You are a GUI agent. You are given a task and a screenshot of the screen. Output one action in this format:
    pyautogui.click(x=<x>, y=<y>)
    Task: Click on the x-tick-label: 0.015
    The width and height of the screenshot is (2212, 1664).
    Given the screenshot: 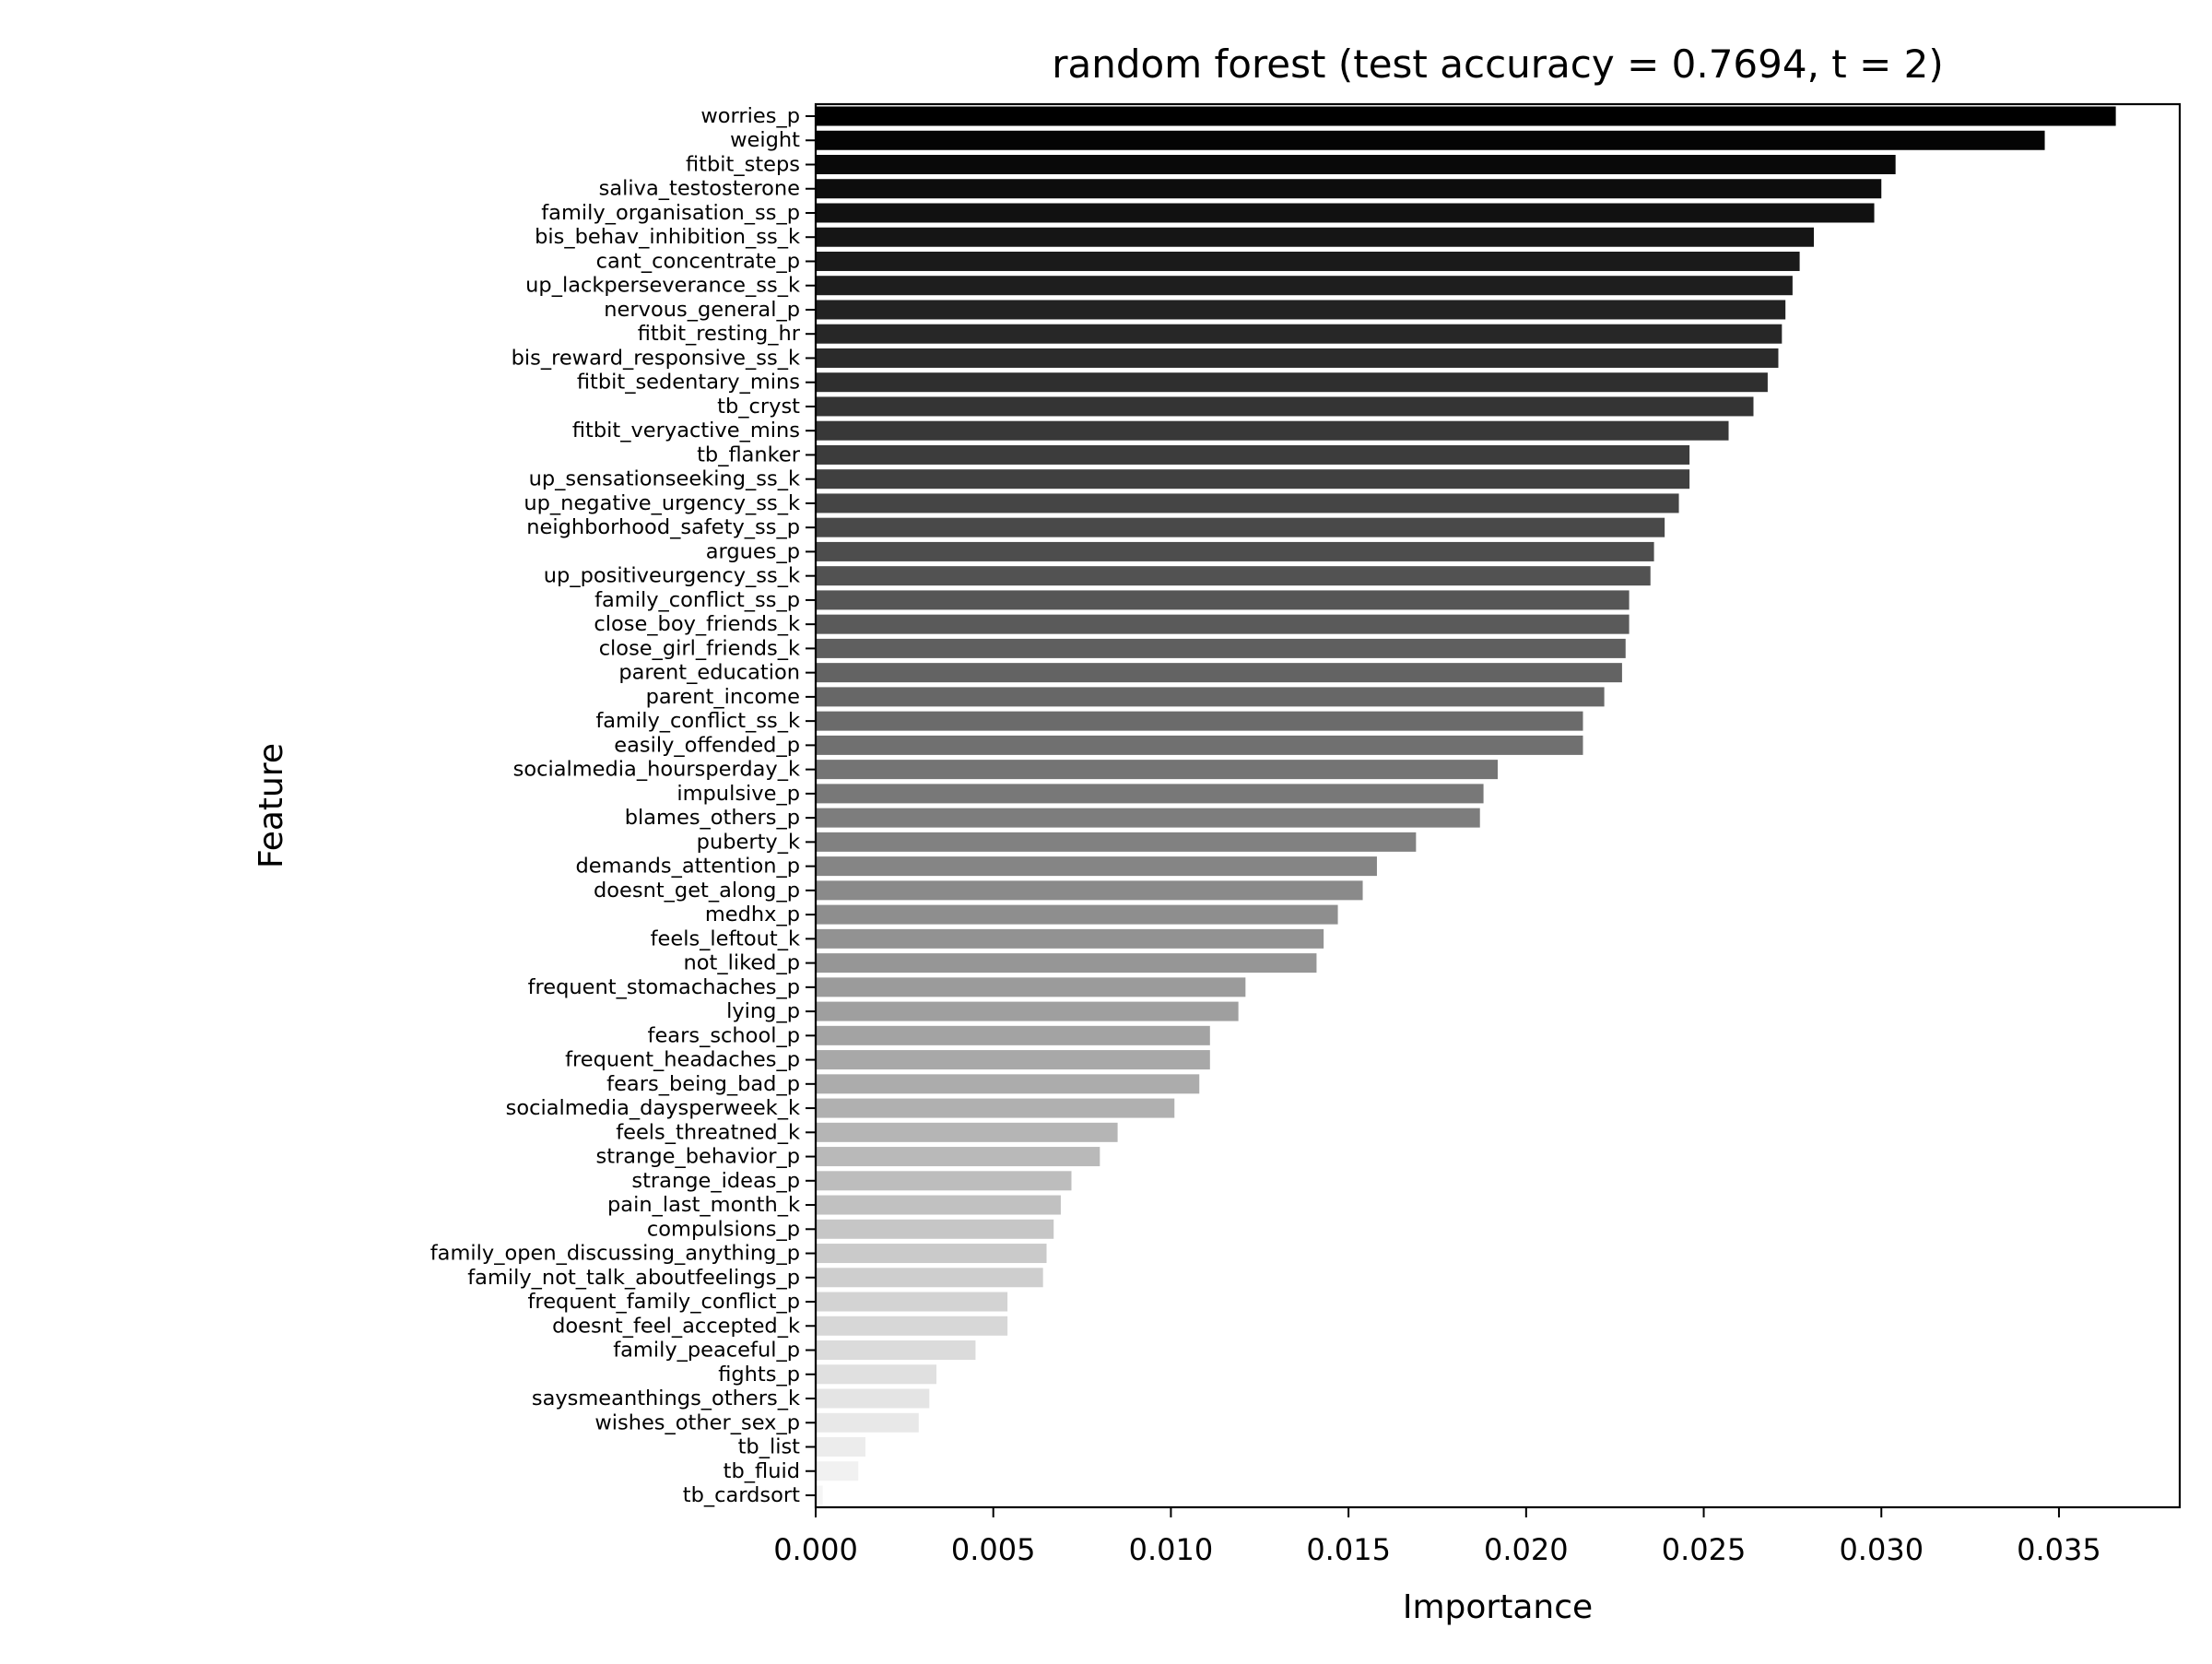 What is the action you would take?
    pyautogui.click(x=1348, y=1549)
    